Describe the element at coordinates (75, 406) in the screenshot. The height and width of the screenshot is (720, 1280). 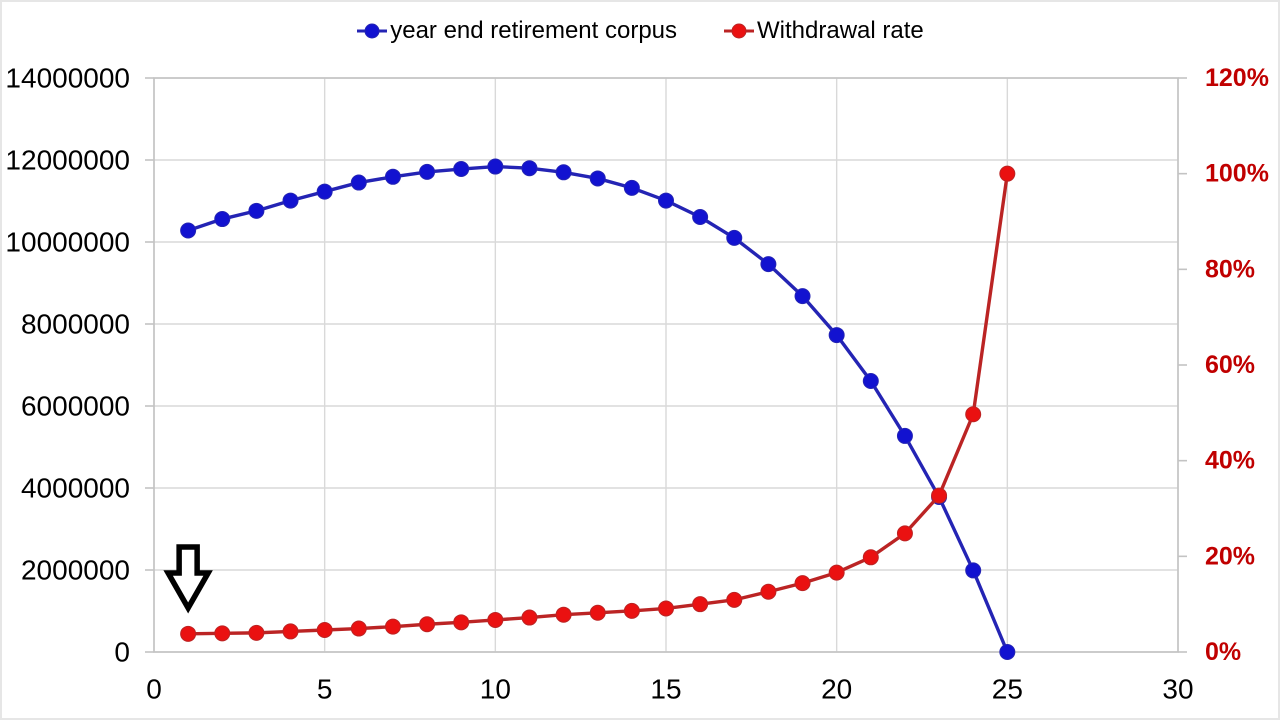
I see `left-axis-tick-label: 6000000` at that location.